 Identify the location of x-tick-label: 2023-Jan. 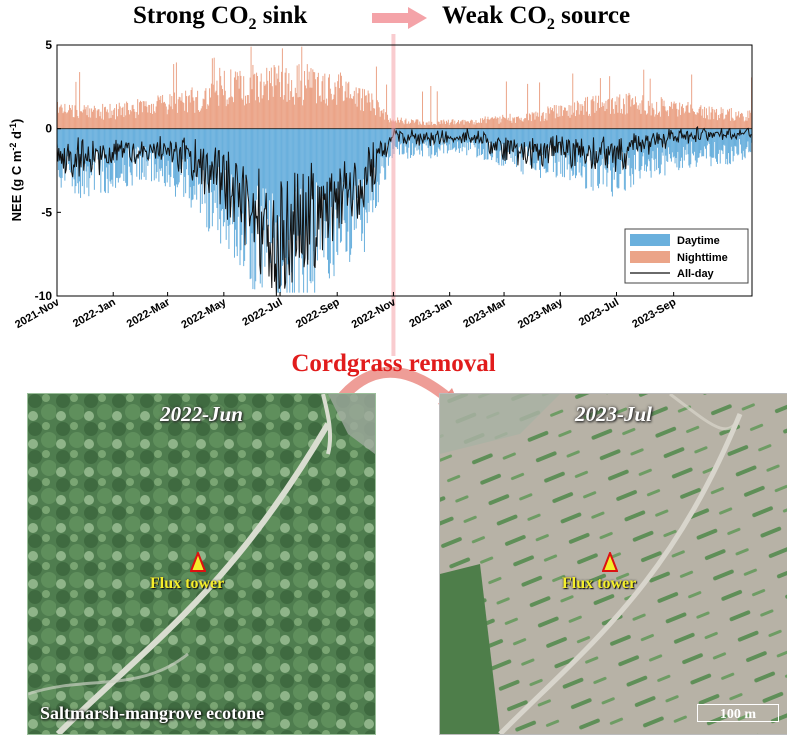
(430, 313).